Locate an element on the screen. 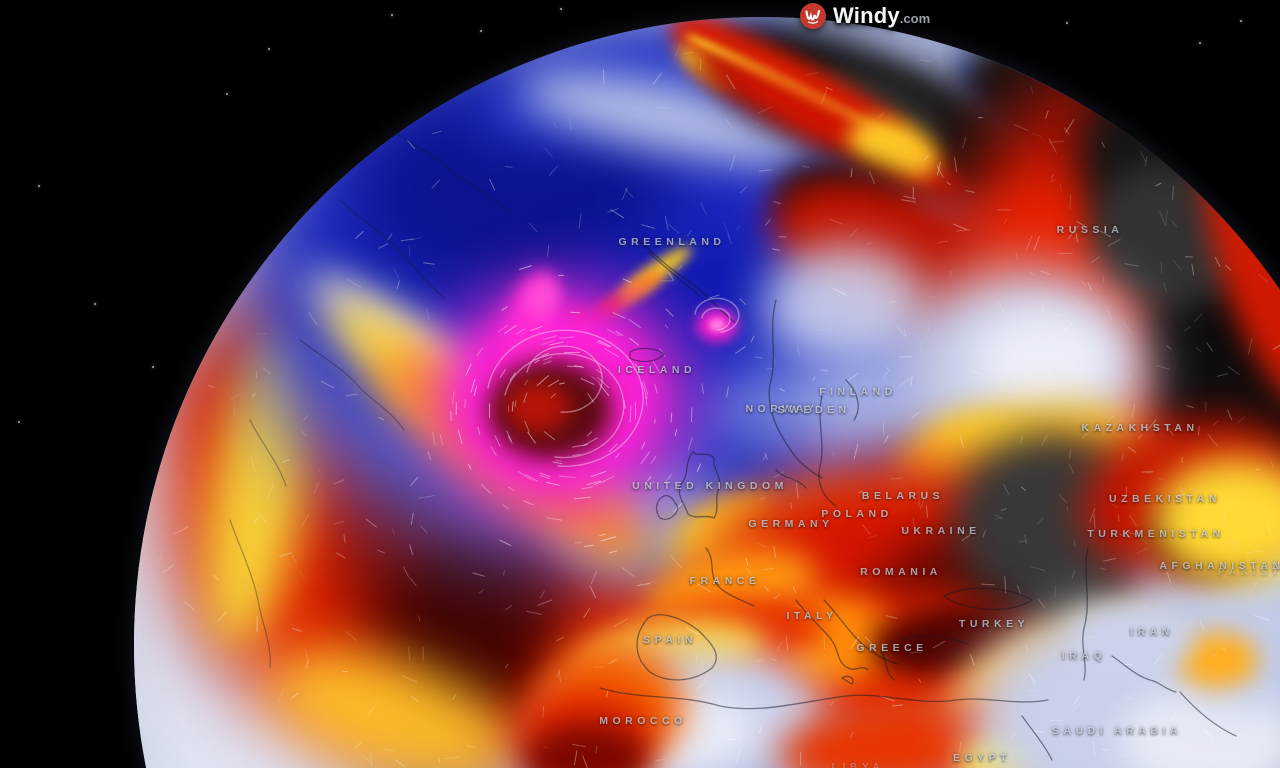  country-label-saudi-arabia: SAUDI ARABIA is located at coordinates (1117, 731).